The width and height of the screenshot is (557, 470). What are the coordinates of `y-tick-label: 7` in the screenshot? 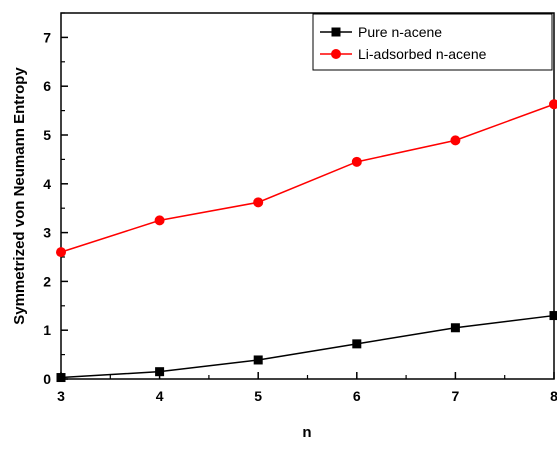 It's located at (47, 37).